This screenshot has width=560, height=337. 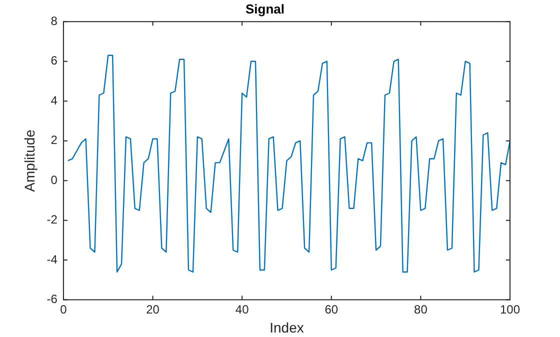 I want to click on x-tick-label: 80, so click(x=421, y=309).